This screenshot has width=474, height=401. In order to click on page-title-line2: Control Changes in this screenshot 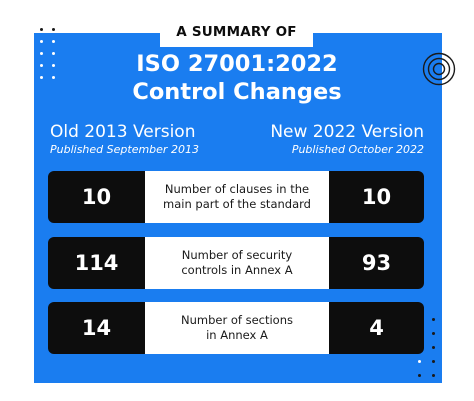, I will do `click(237, 92)`.